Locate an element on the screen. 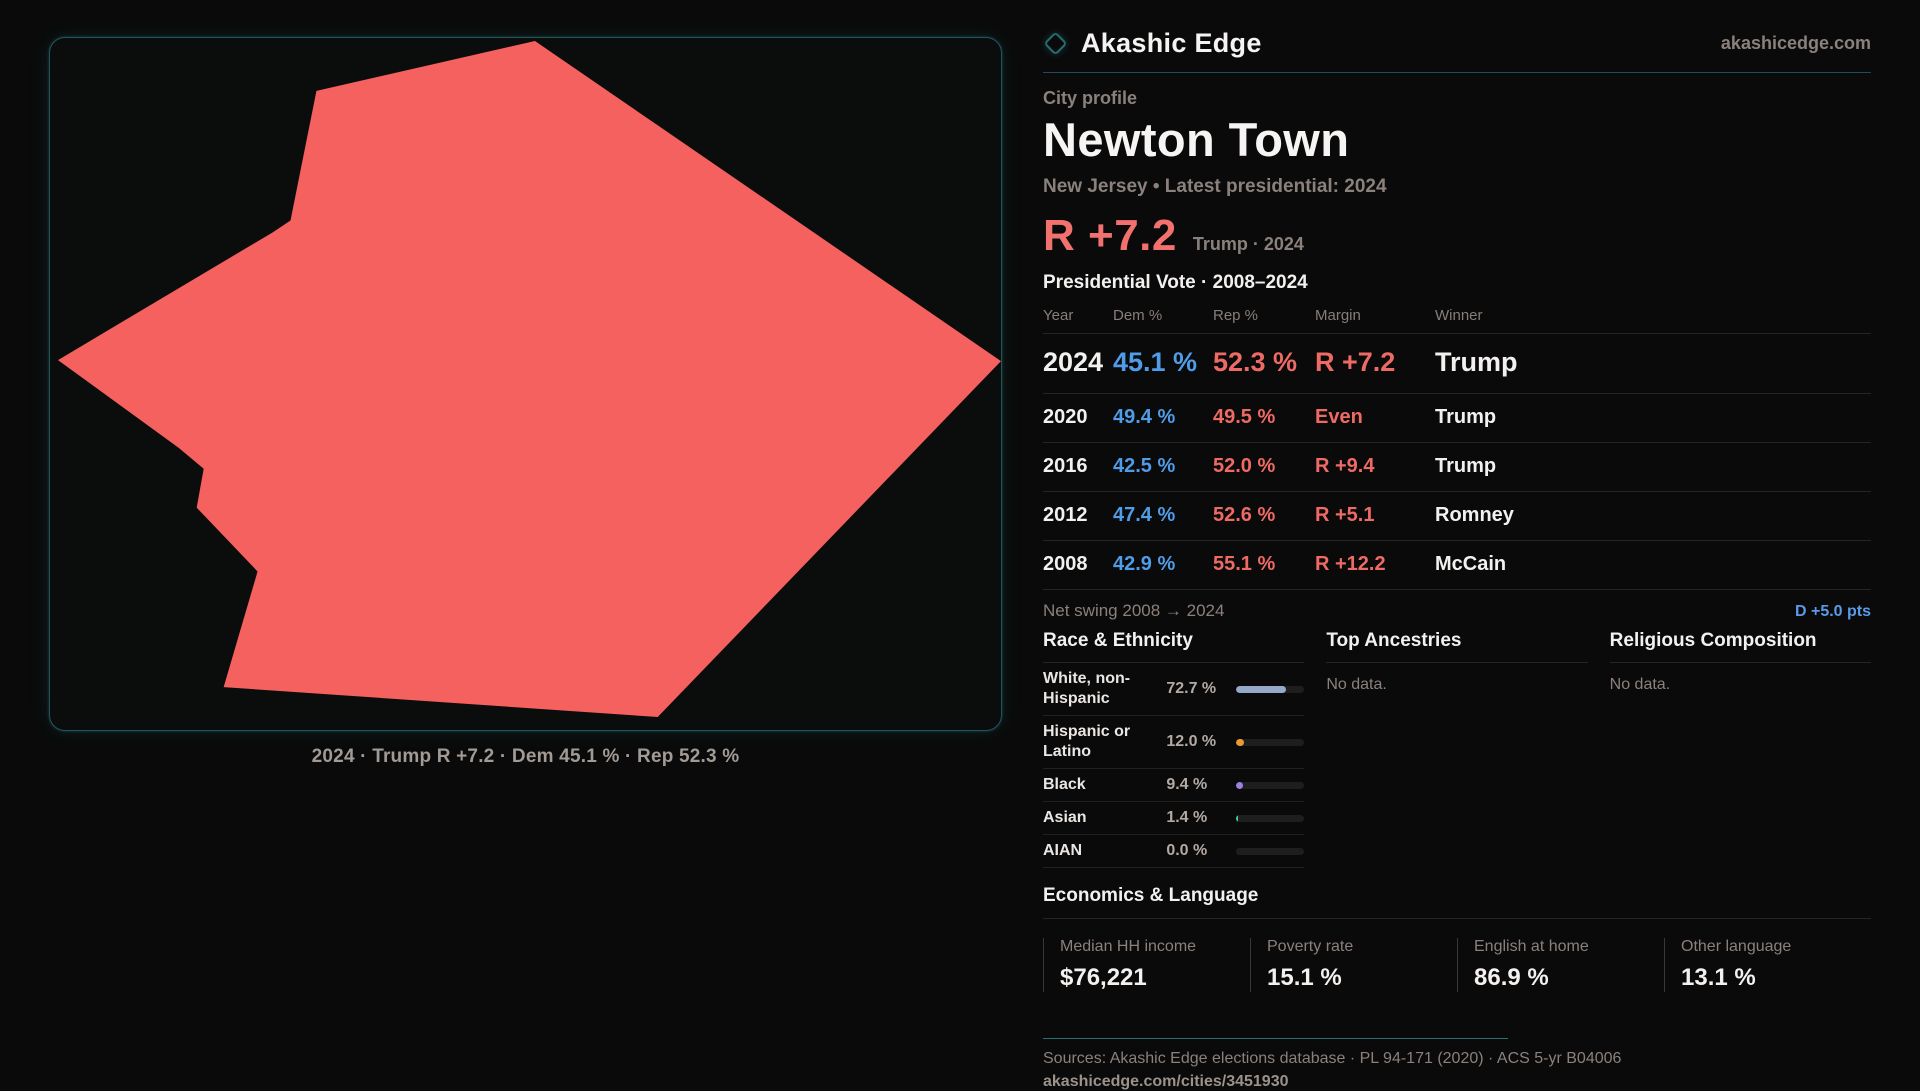 The height and width of the screenshot is (1091, 1920). stat-cell: Median HH income $76,221 is located at coordinates (1146, 965).